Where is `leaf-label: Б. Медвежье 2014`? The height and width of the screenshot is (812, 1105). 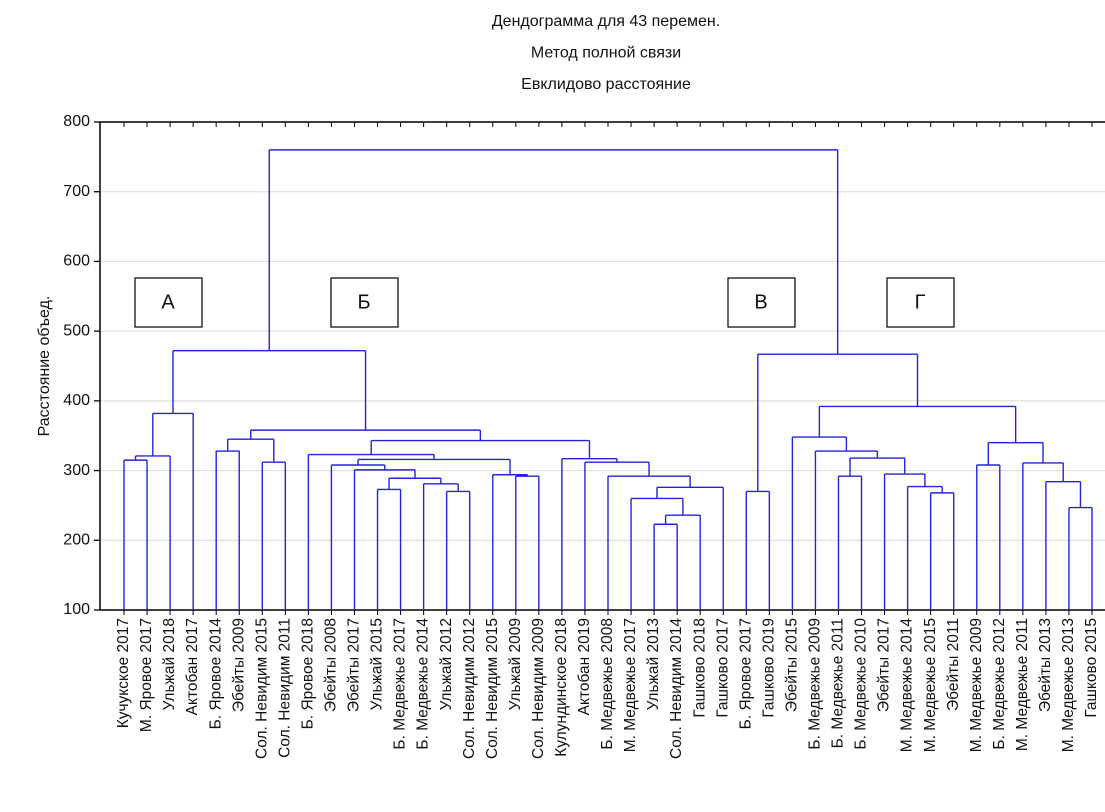
leaf-label: Б. Медвежье 2014 is located at coordinates (423, 684).